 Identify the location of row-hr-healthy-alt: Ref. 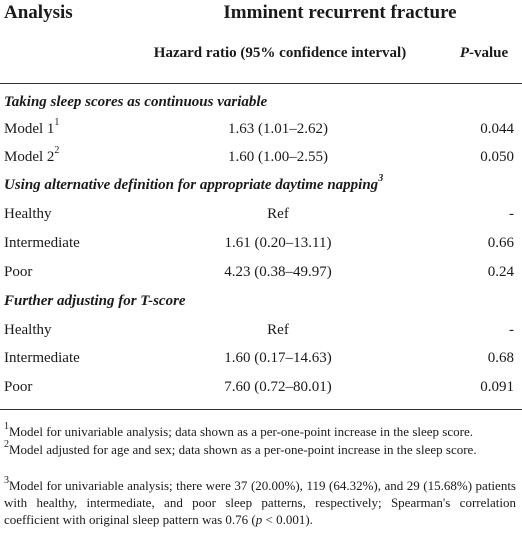
(278, 214).